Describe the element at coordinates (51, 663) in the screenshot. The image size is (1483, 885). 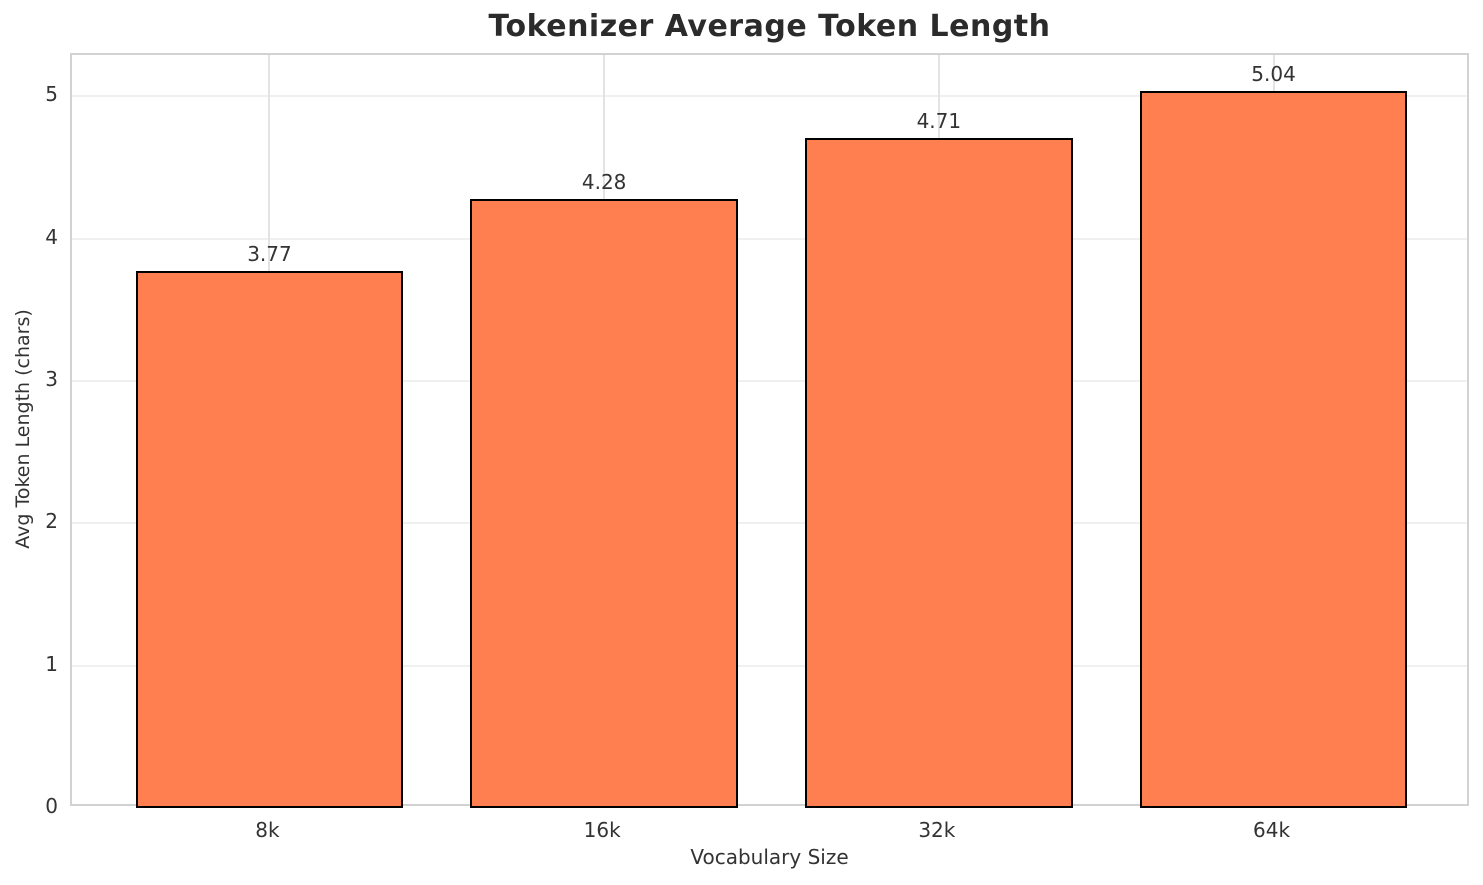
I see `y-tick-label: 1` at that location.